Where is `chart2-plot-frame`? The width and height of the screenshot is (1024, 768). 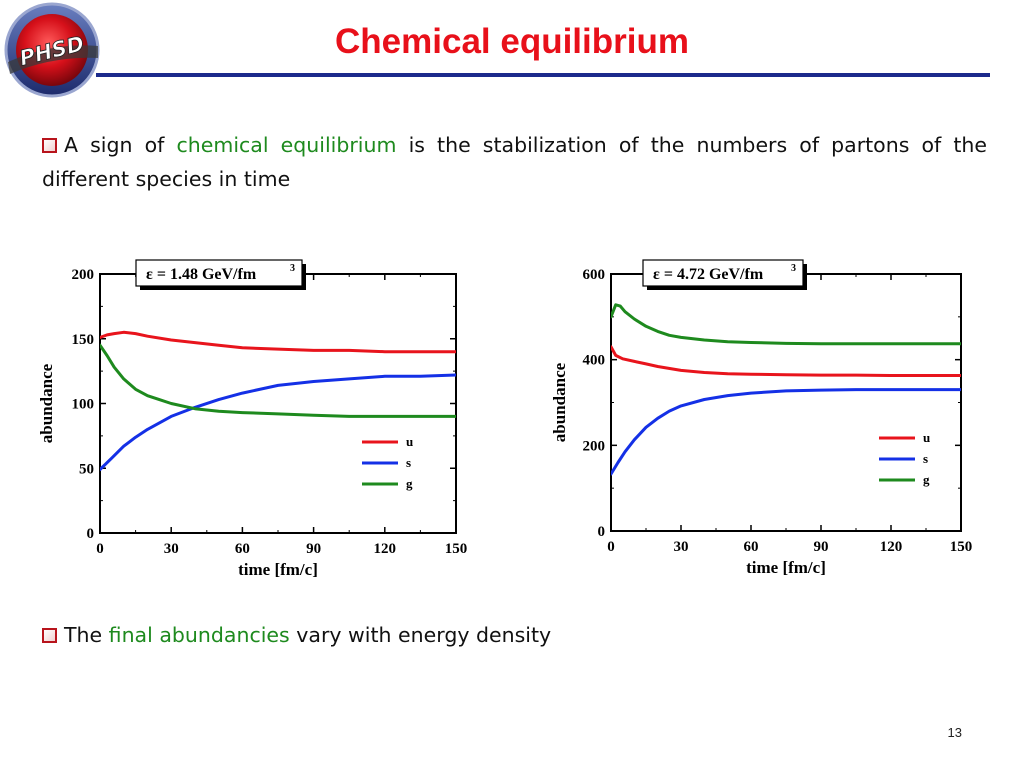 chart2-plot-frame is located at coordinates (786, 402).